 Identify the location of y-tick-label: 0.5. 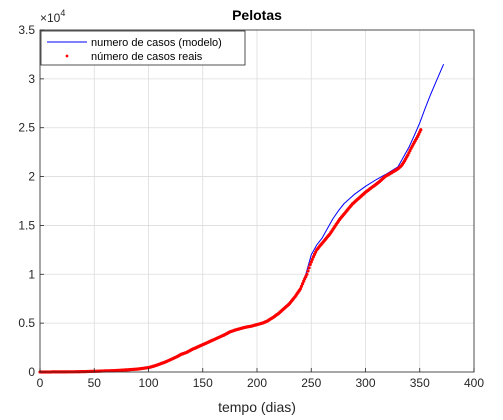
(26, 323).